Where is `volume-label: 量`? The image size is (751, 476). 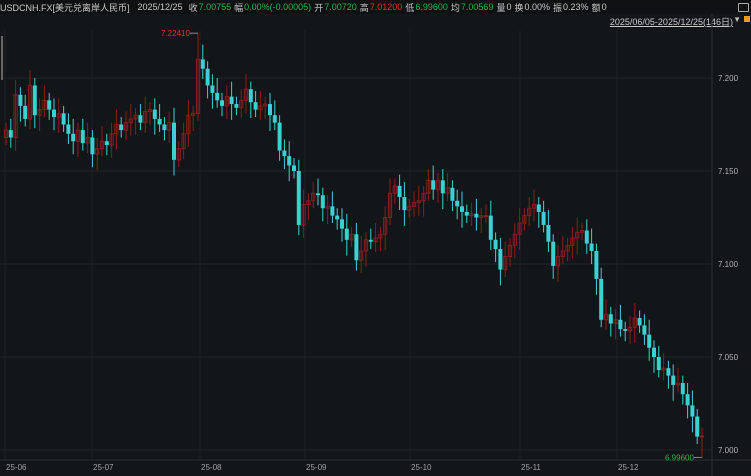
volume-label: 量 is located at coordinates (501, 7).